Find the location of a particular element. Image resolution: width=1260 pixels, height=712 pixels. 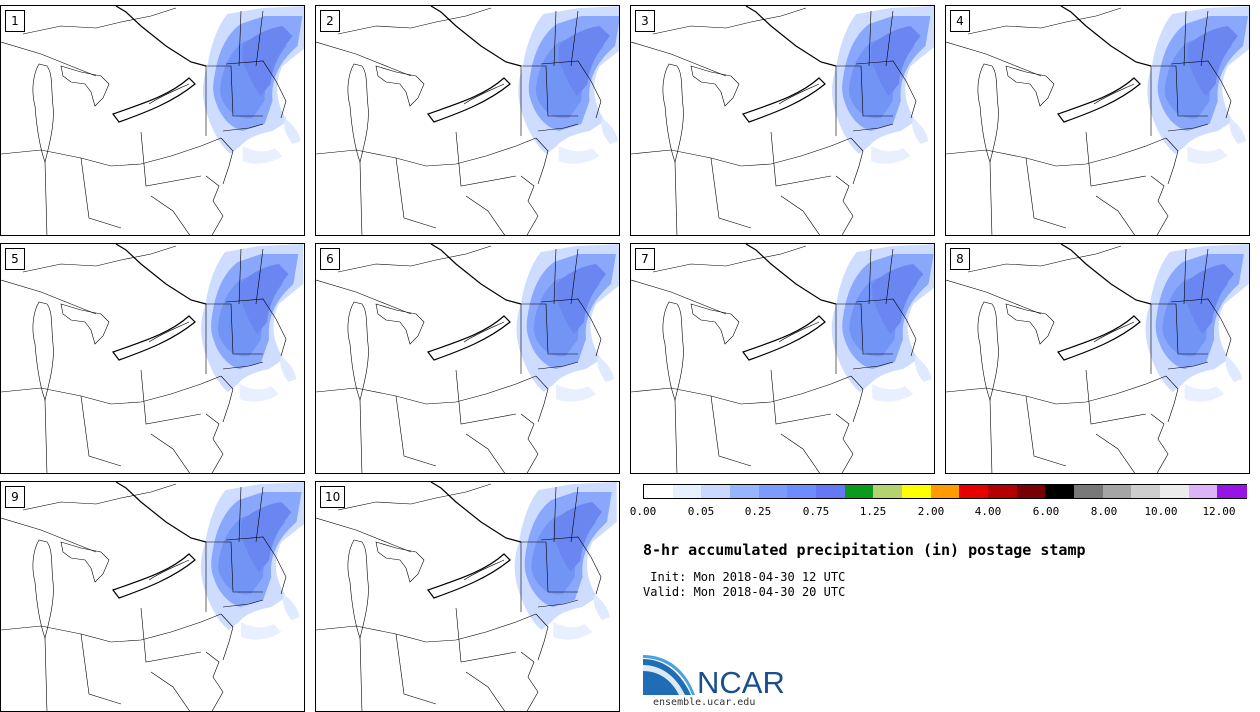

colorbar-tick-label: 6.00 is located at coordinates (1046, 511).